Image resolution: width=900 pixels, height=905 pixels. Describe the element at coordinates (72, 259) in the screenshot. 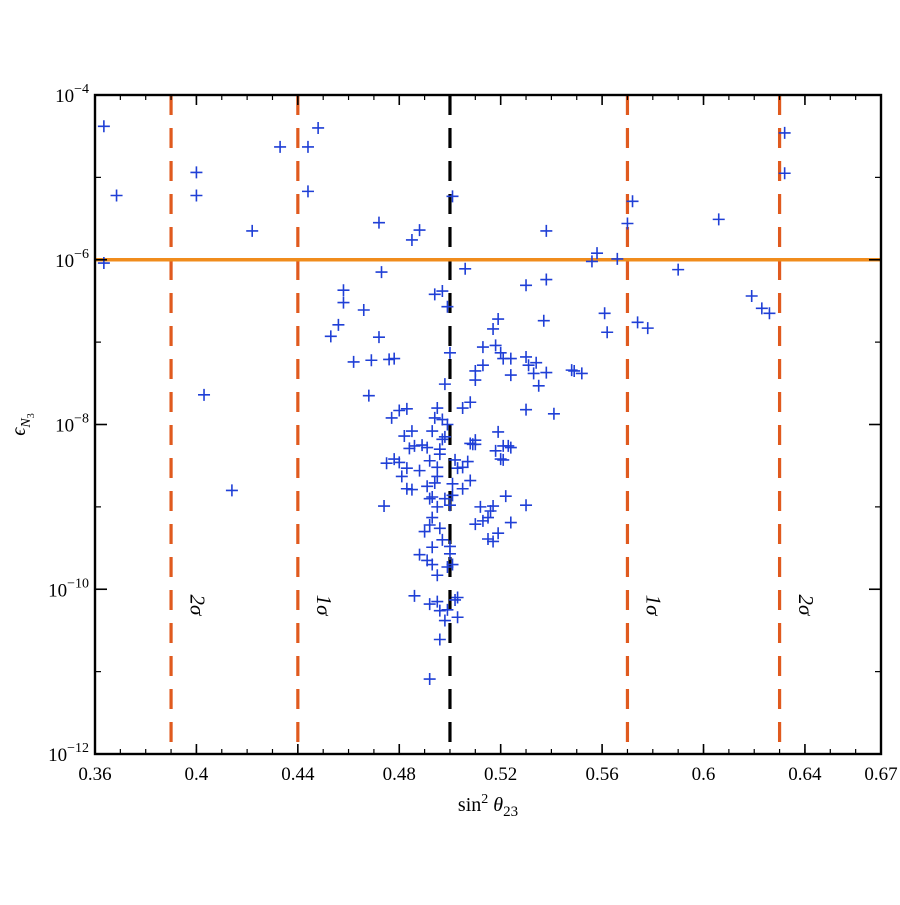

I see `y-tick-label-3: 10⁻⁶` at that location.